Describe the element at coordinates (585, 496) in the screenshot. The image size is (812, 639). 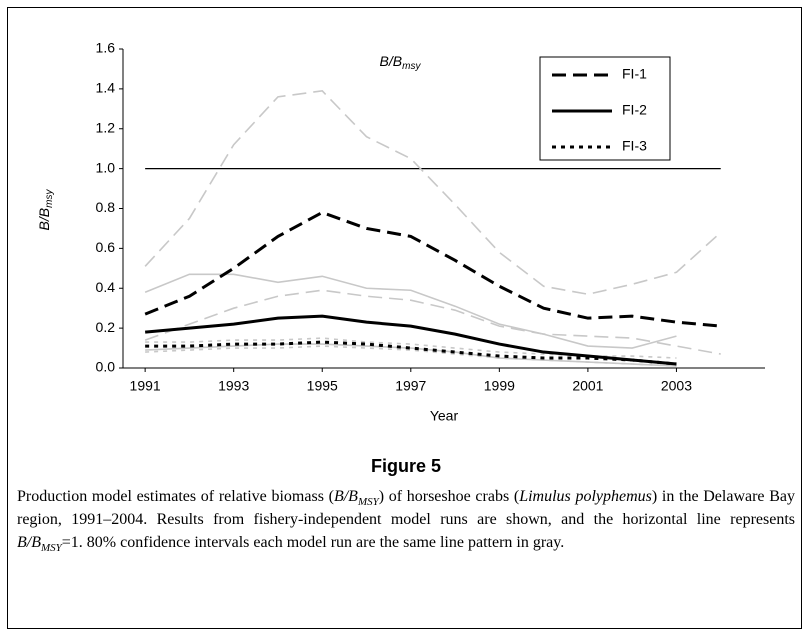
I see `caption-run: Limulus polyphemus` at that location.